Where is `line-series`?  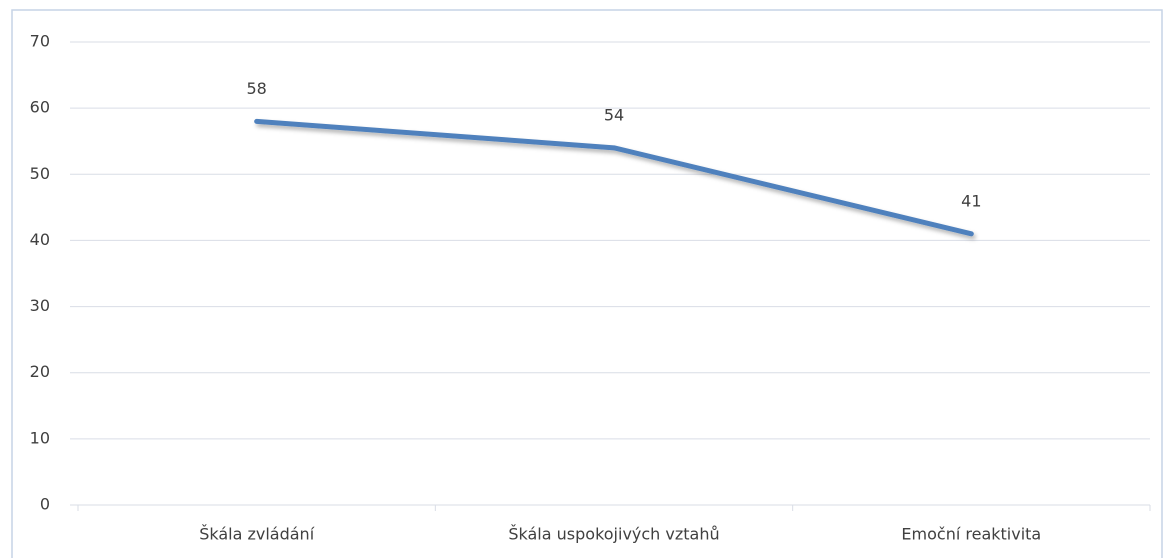
line-series is located at coordinates (614, 177).